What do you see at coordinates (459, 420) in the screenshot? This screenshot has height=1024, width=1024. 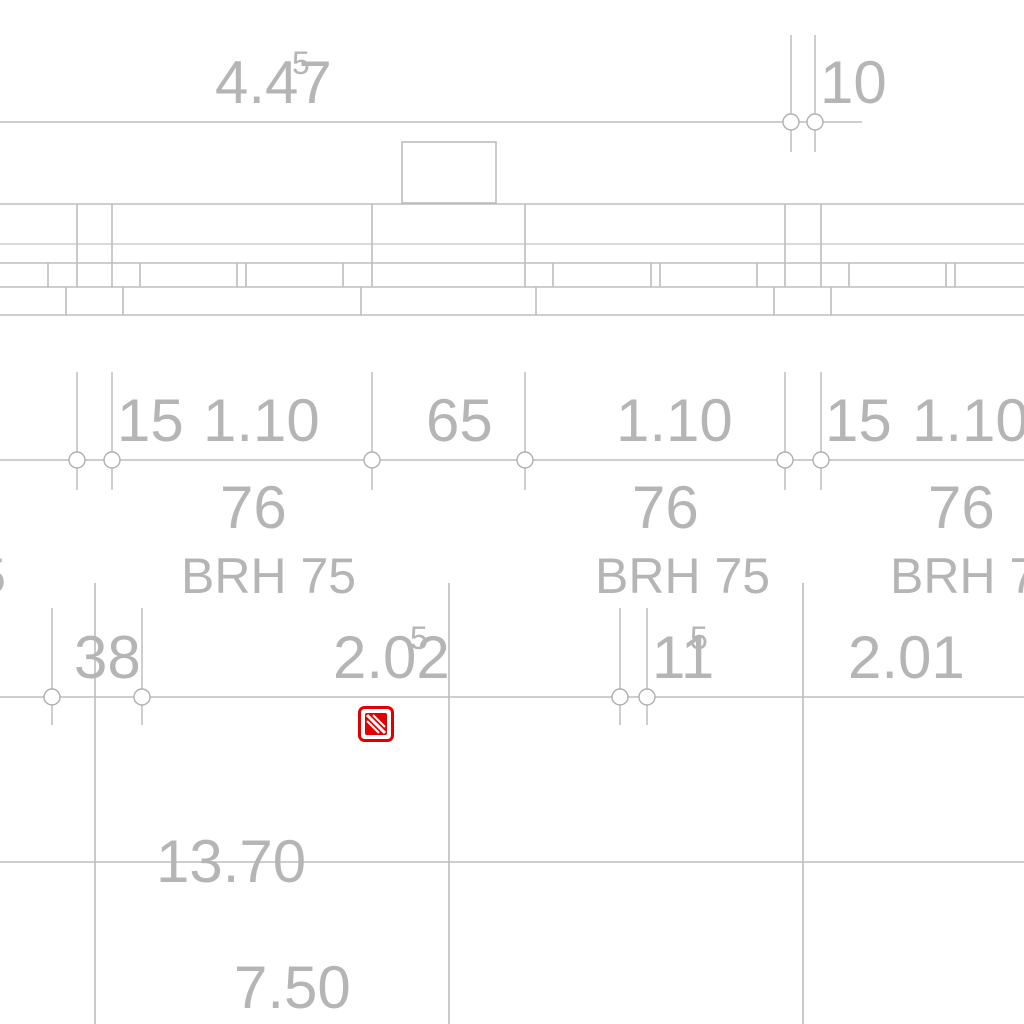 I see `dim-pier: 65` at bounding box center [459, 420].